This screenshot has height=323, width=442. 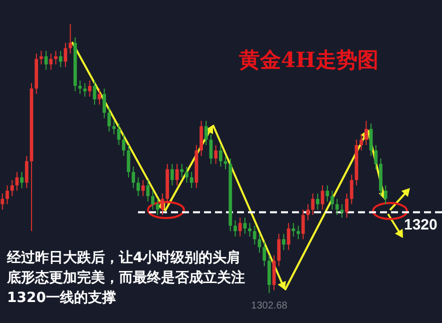 I want to click on text: 1320, so click(x=421, y=225).